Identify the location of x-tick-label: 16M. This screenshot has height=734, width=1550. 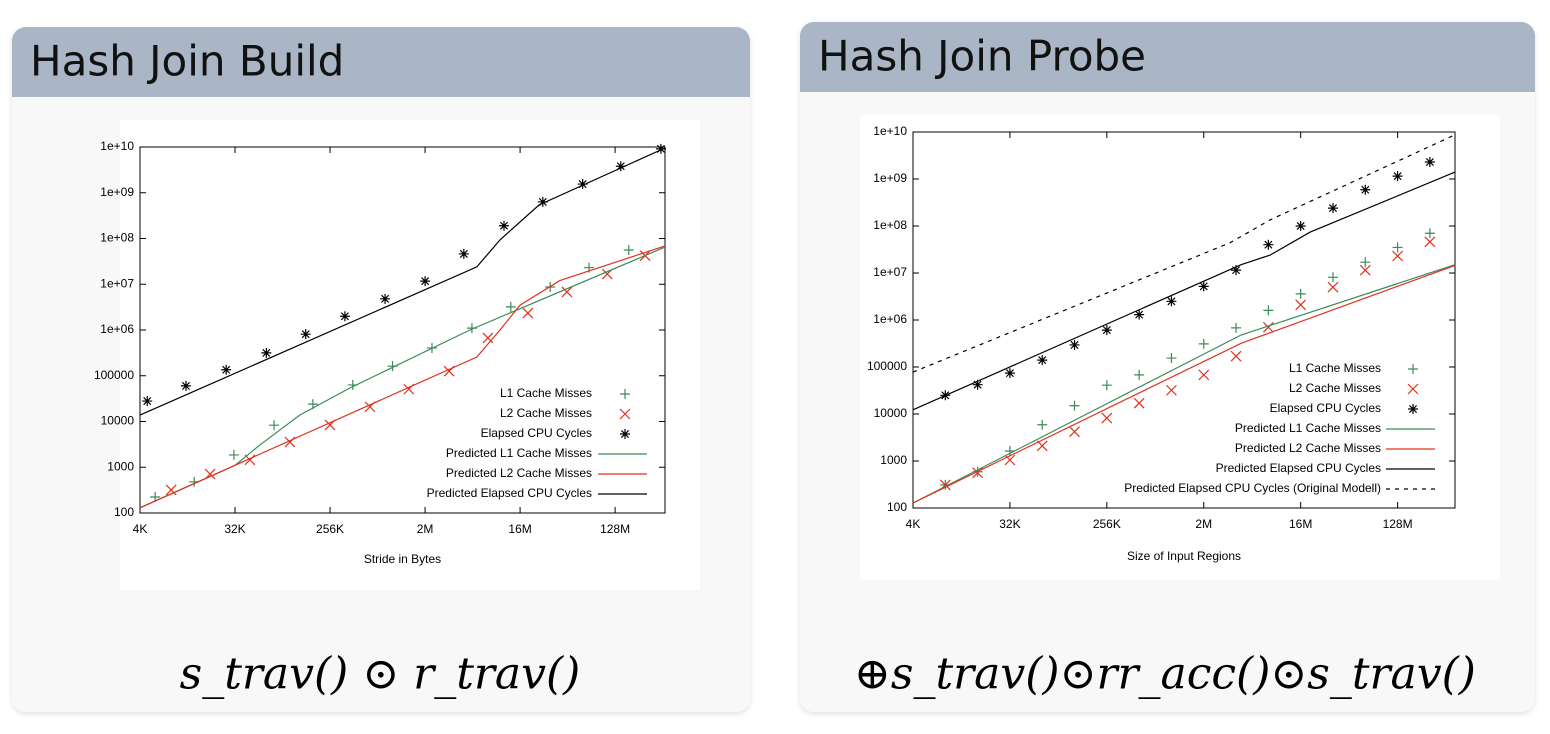
(1300, 524).